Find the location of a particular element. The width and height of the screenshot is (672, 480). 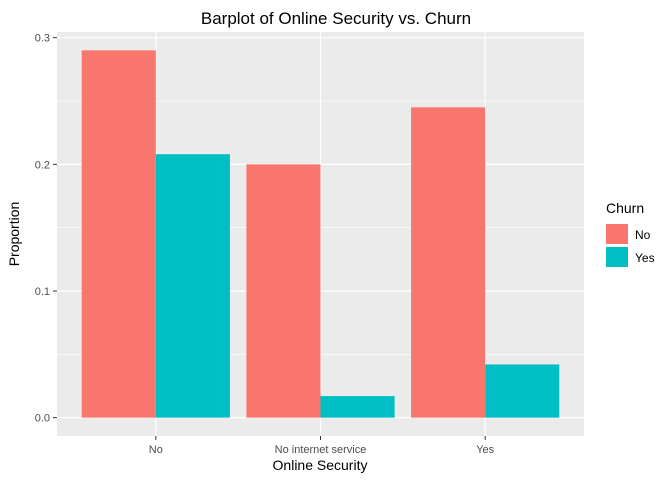

x-tick-label: Yes is located at coordinates (485, 450).